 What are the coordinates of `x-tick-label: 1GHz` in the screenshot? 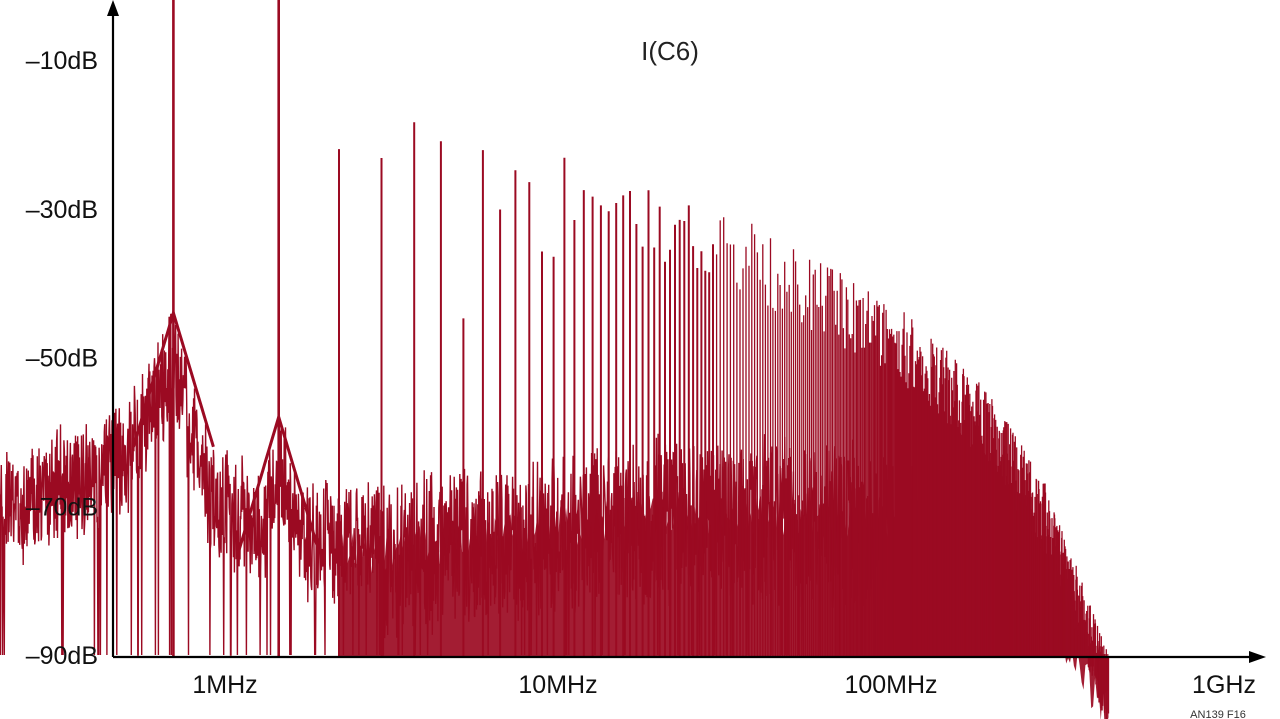 It's located at (1224, 685).